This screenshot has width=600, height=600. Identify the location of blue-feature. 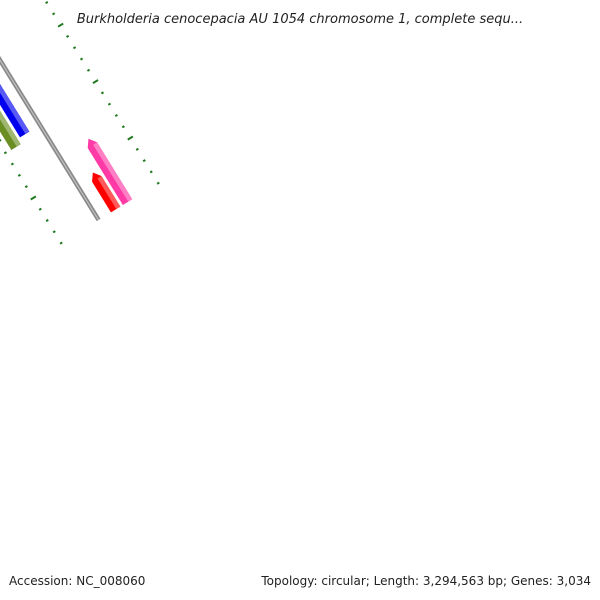
(15, 99).